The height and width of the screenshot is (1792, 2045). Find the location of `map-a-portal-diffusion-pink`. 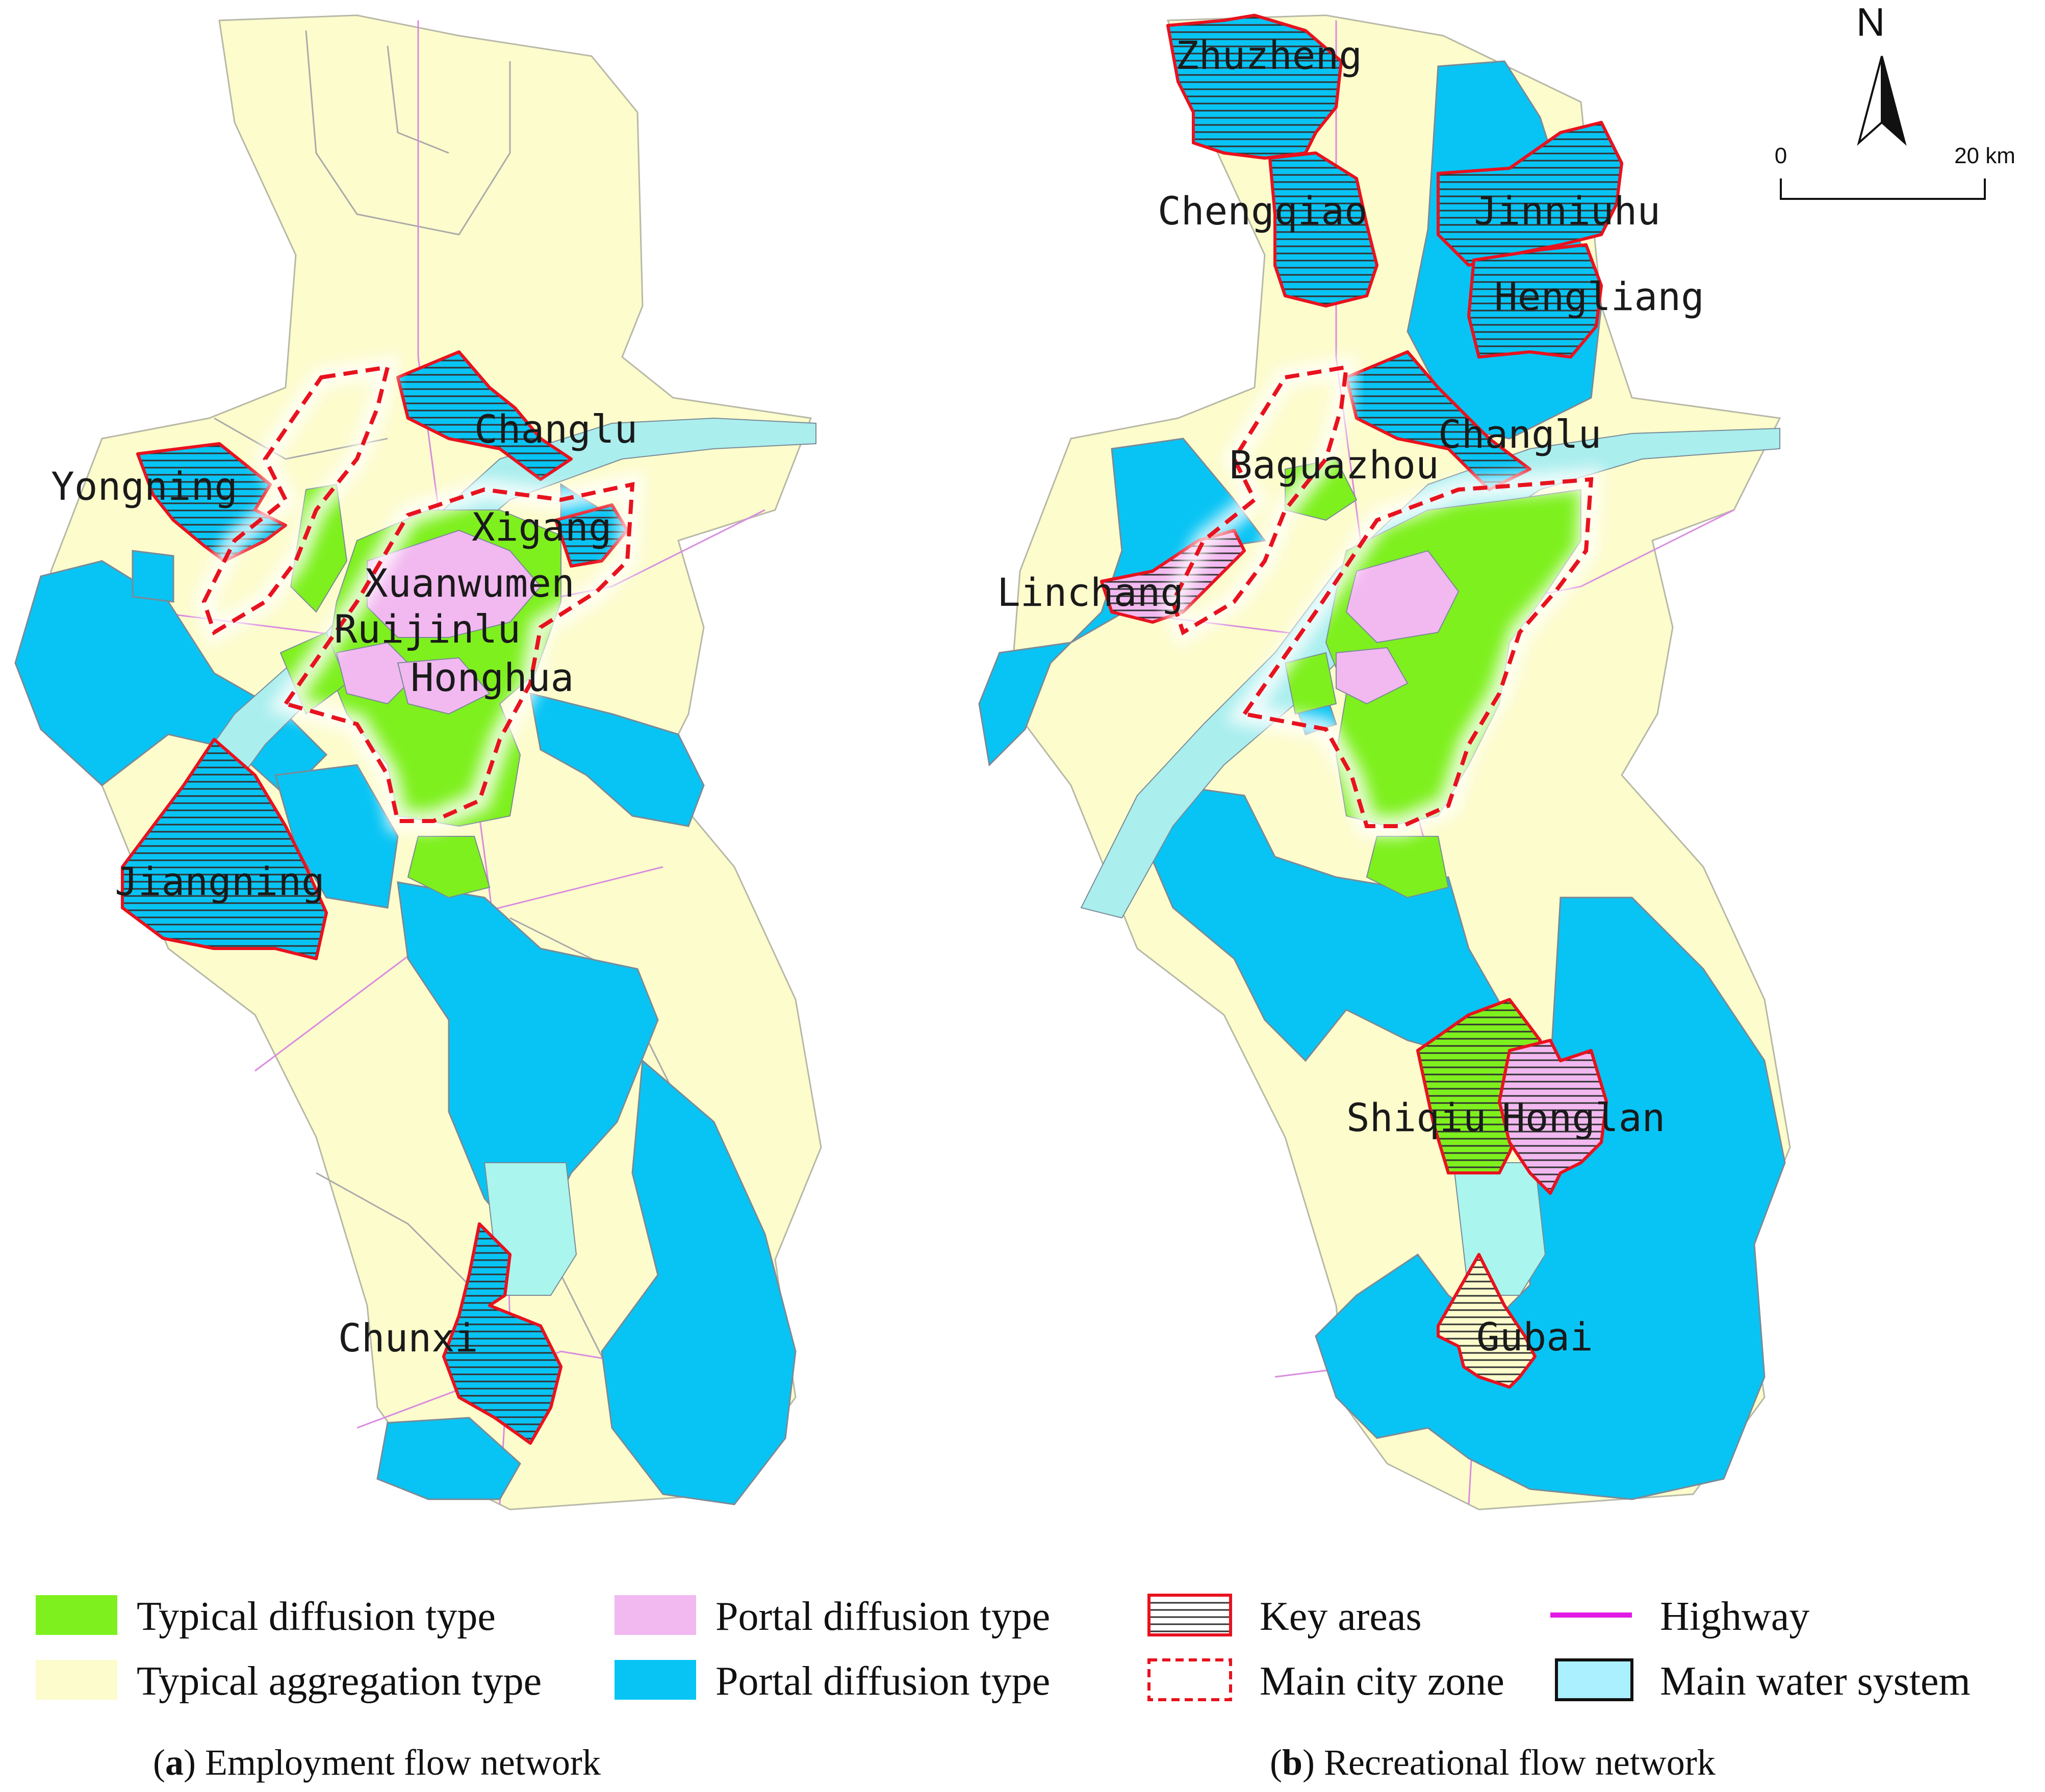

map-a-portal-diffusion-pink is located at coordinates (439, 622).